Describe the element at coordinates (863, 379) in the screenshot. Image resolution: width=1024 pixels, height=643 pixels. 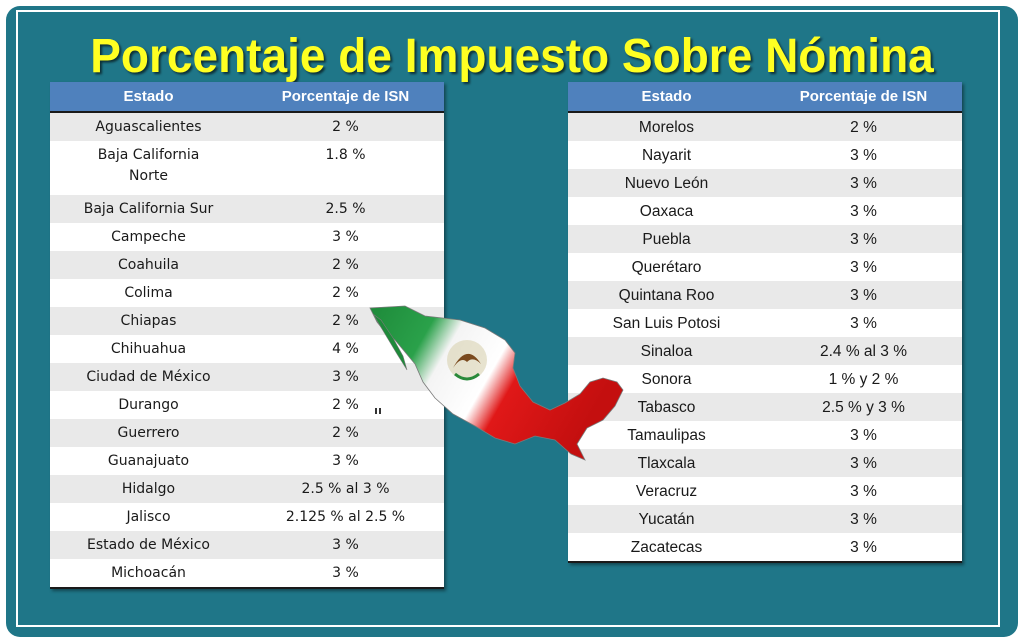
I see `rate-cell: 1 % y 2 %` at that location.